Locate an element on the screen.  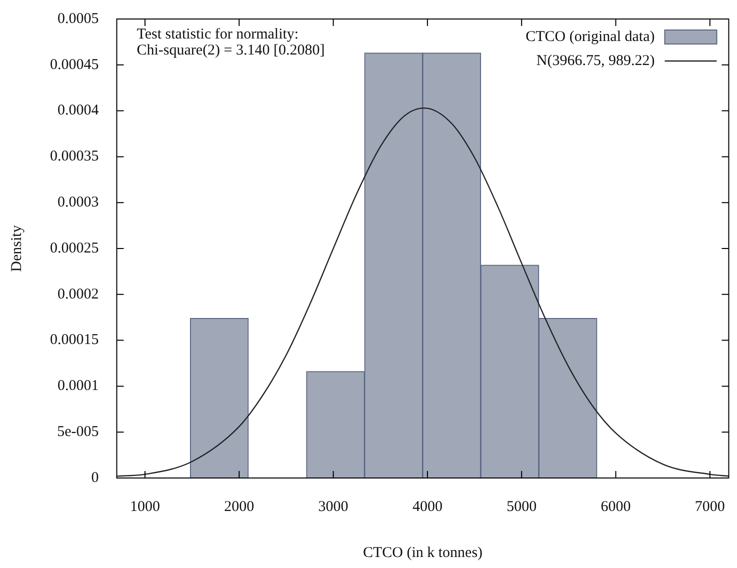
x-axis-title: CTCO (in k tonnes) is located at coordinates (422, 552).